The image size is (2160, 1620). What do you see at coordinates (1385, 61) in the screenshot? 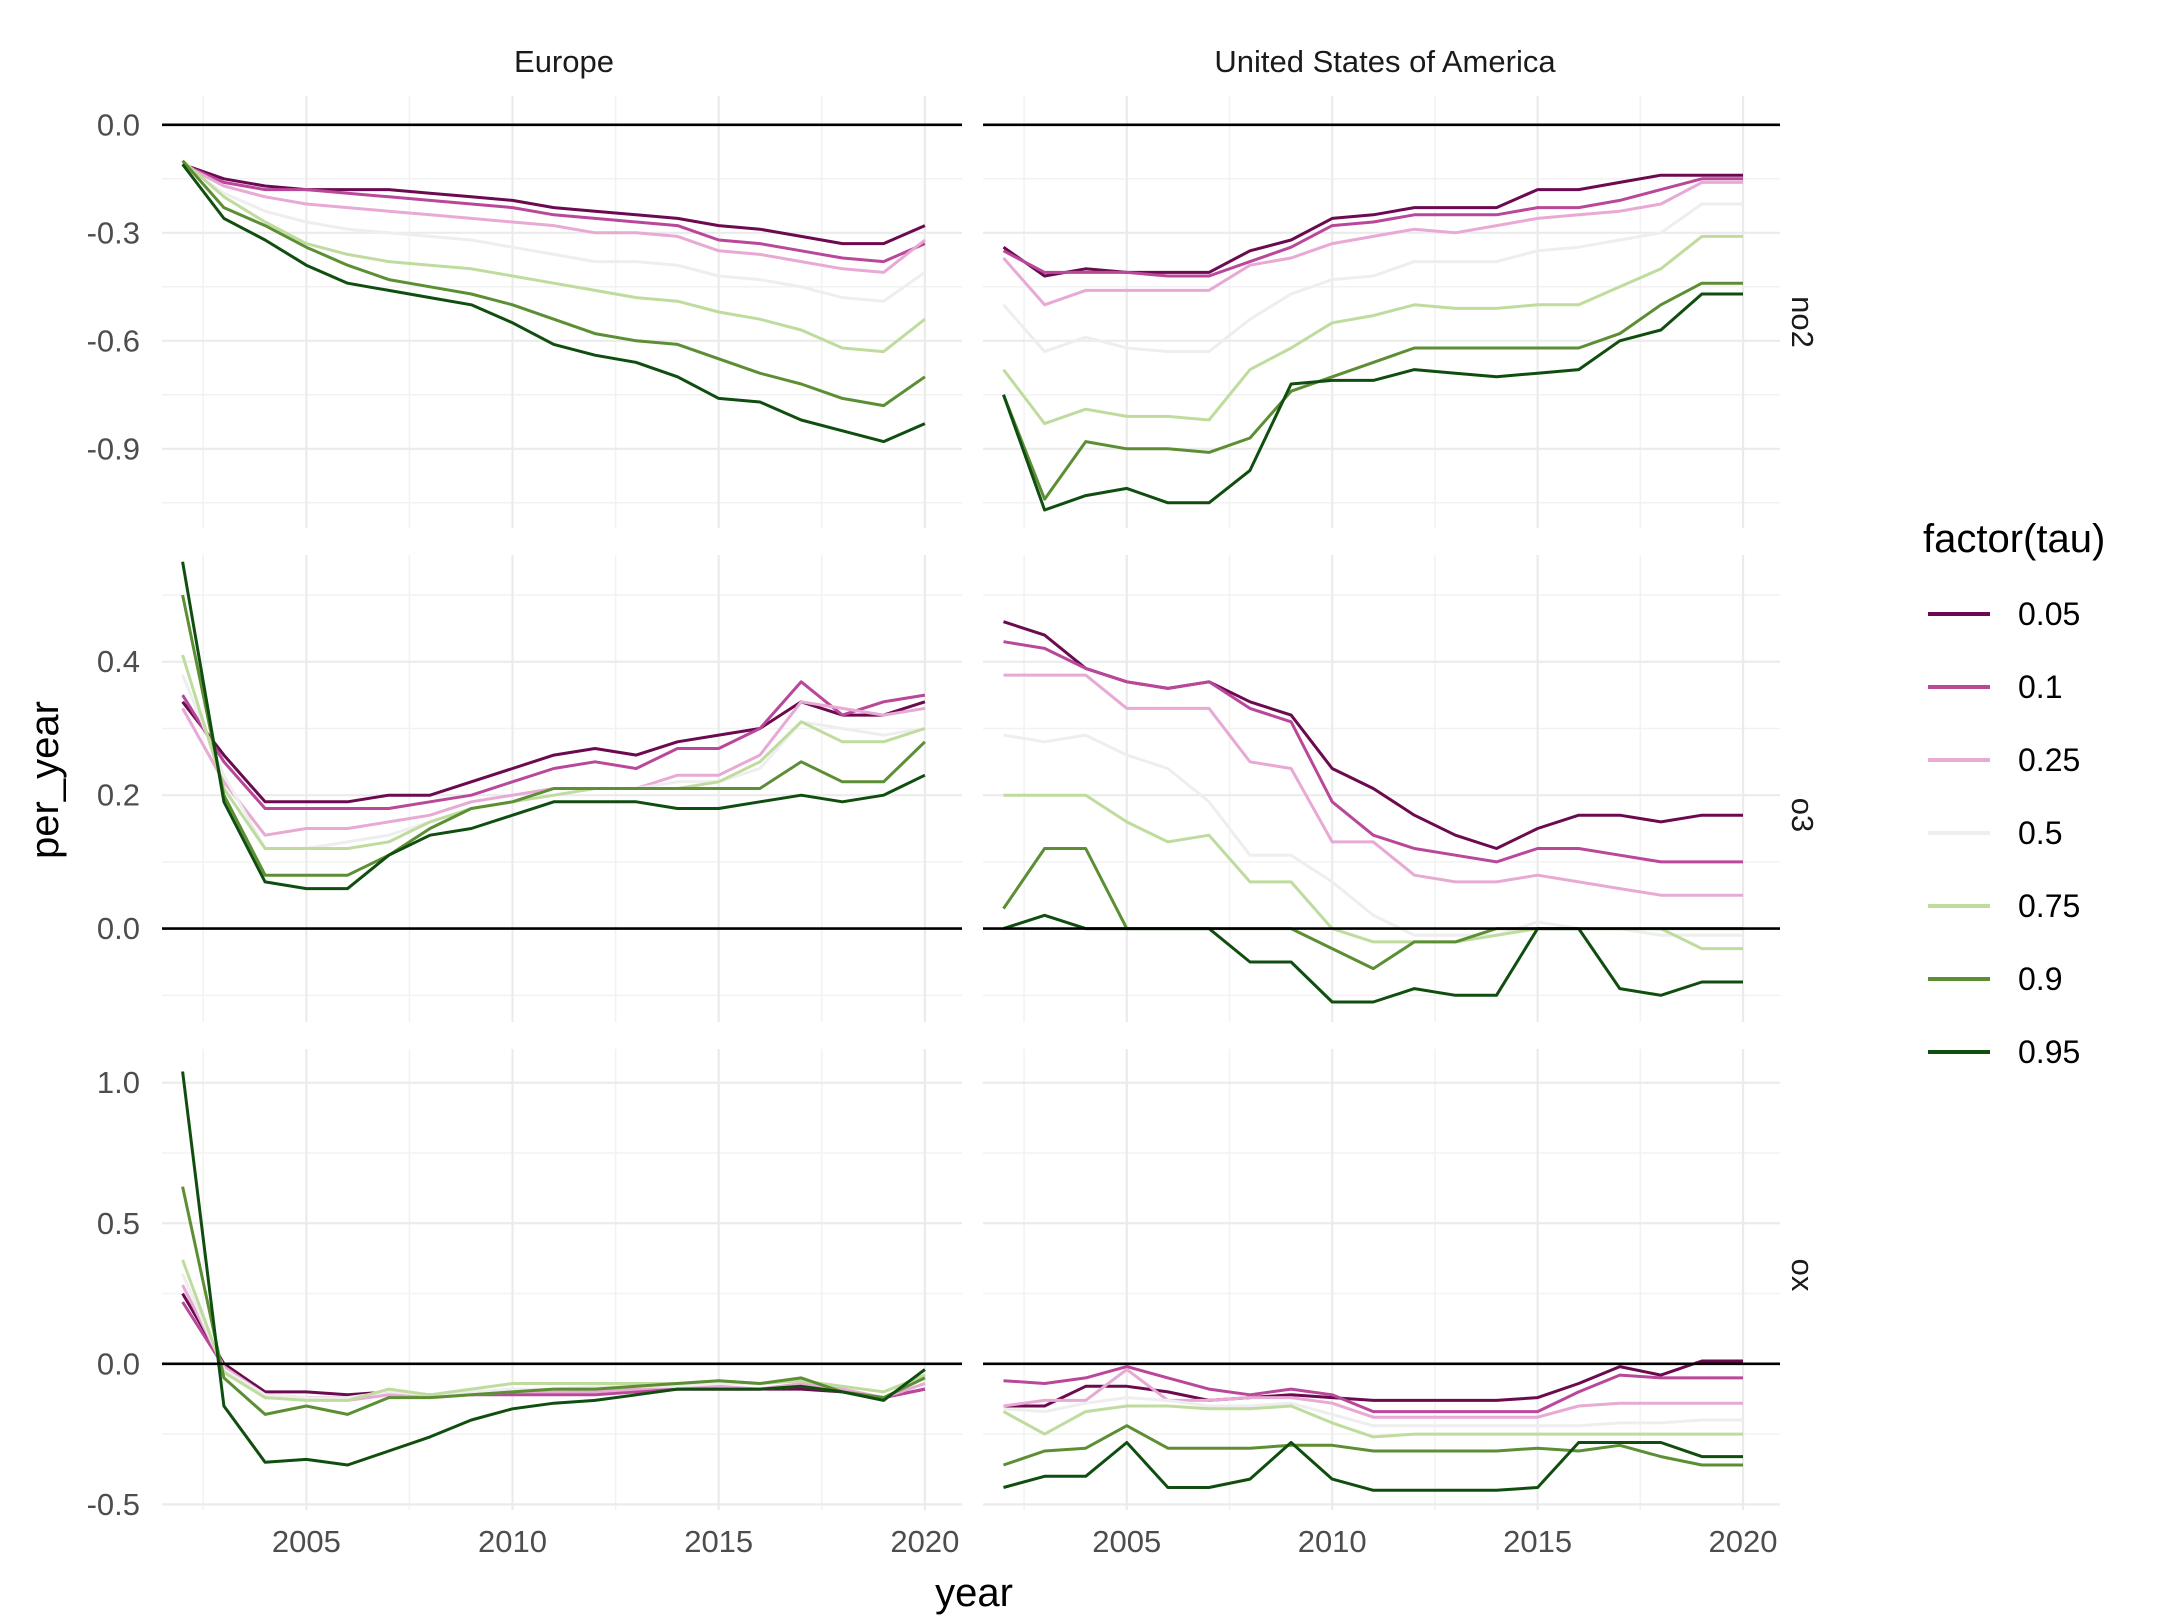
I see `facet-column-label: United States of America` at bounding box center [1385, 61].